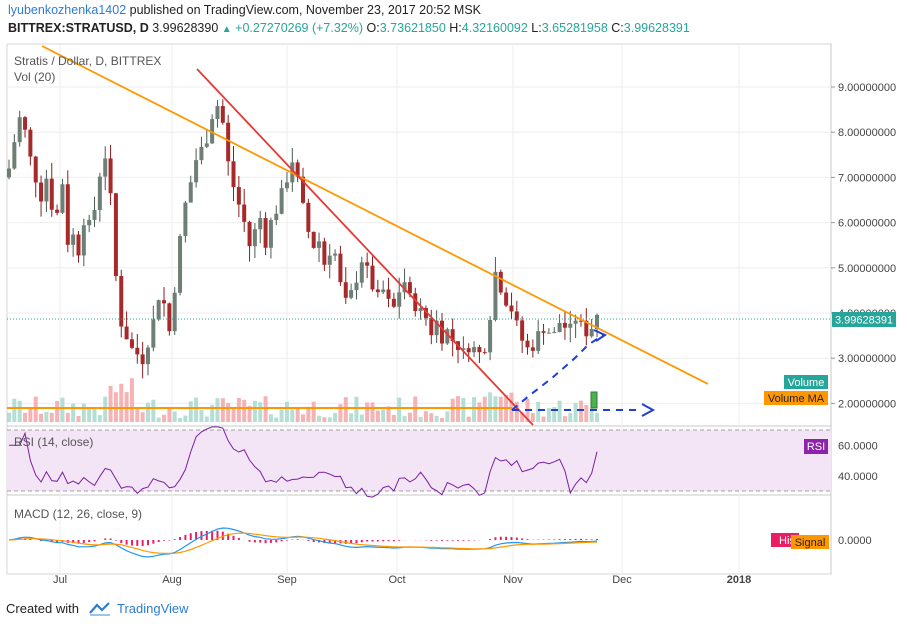 The width and height of the screenshot is (907, 626). What do you see at coordinates (867, 269) in the screenshot?
I see `price-tick-label: 5.00000000` at bounding box center [867, 269].